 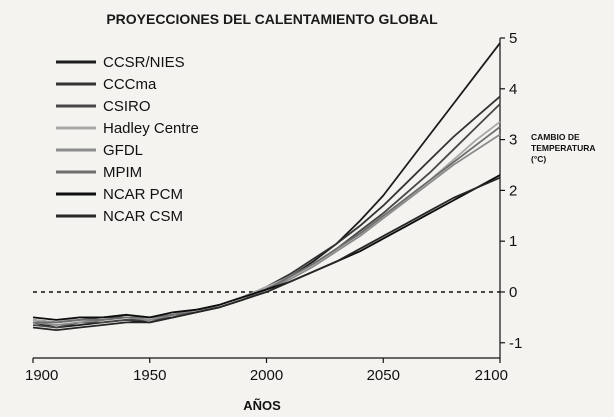 I want to click on x-tick-label: 2050, so click(x=383, y=375).